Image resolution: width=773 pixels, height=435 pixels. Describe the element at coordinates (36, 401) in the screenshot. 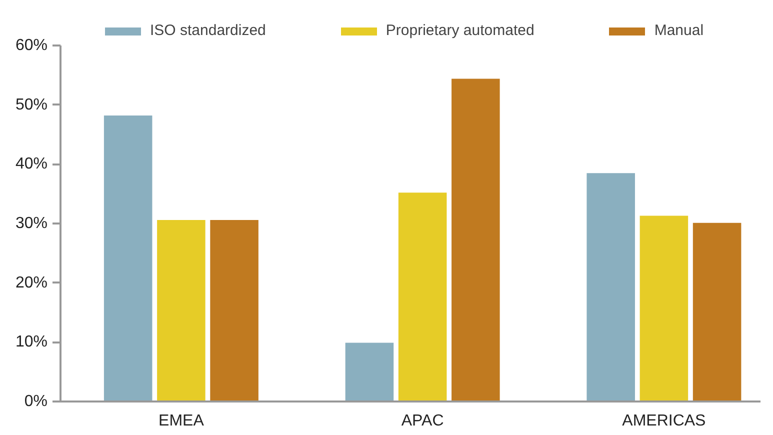

I see `y-tick-label: 0%` at that location.